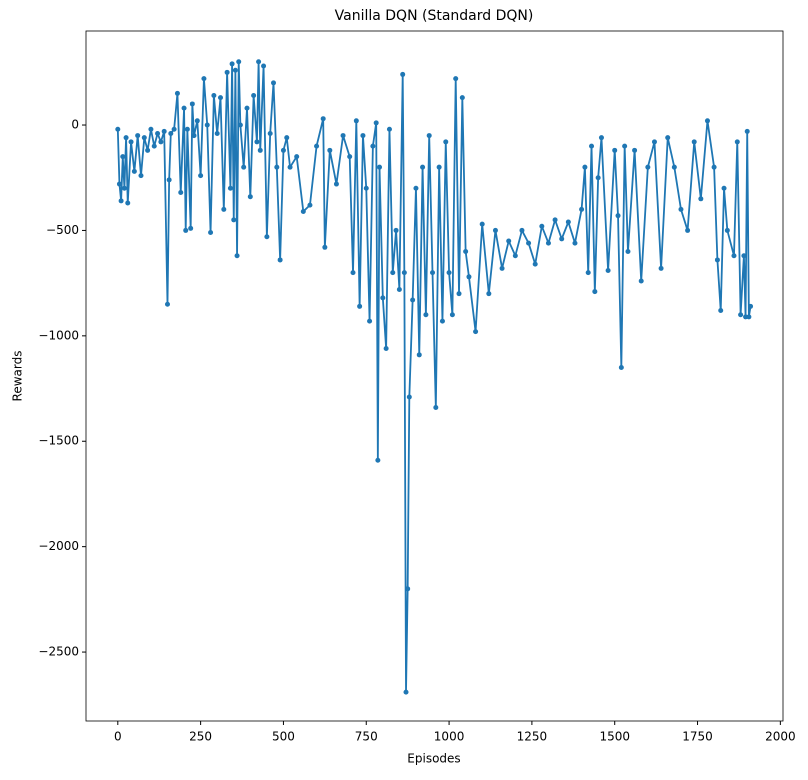 The width and height of the screenshot is (808, 780). Describe the element at coordinates (433, 759) in the screenshot. I see `x-axis-label: Episodes` at that location.